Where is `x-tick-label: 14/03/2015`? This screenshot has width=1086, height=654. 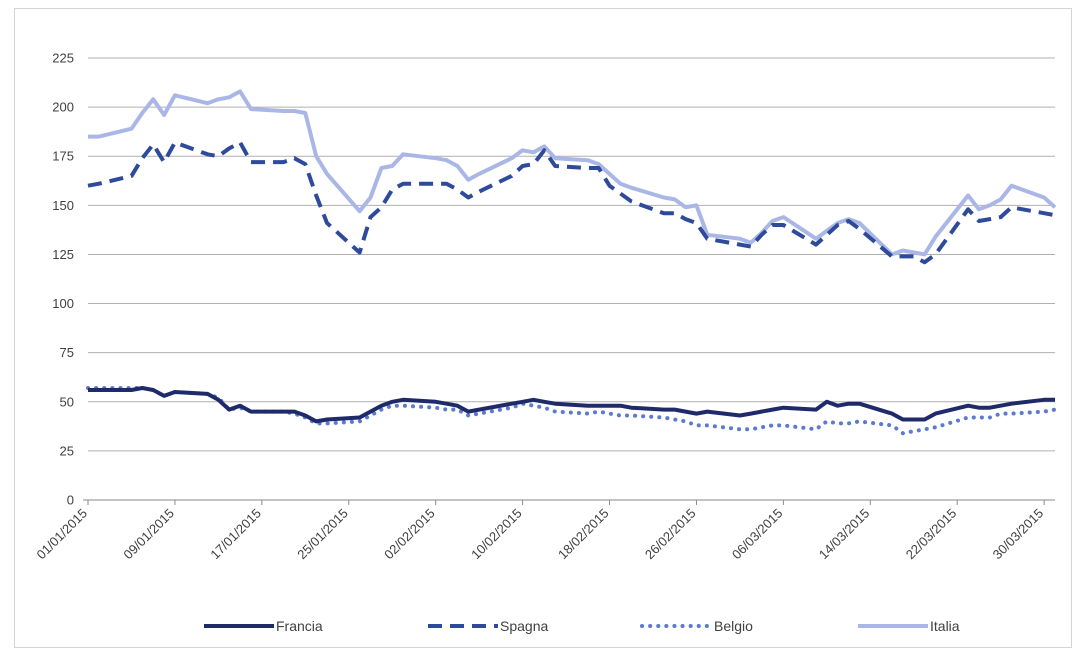 x-tick-label: 14/03/2015 is located at coordinates (844, 534).